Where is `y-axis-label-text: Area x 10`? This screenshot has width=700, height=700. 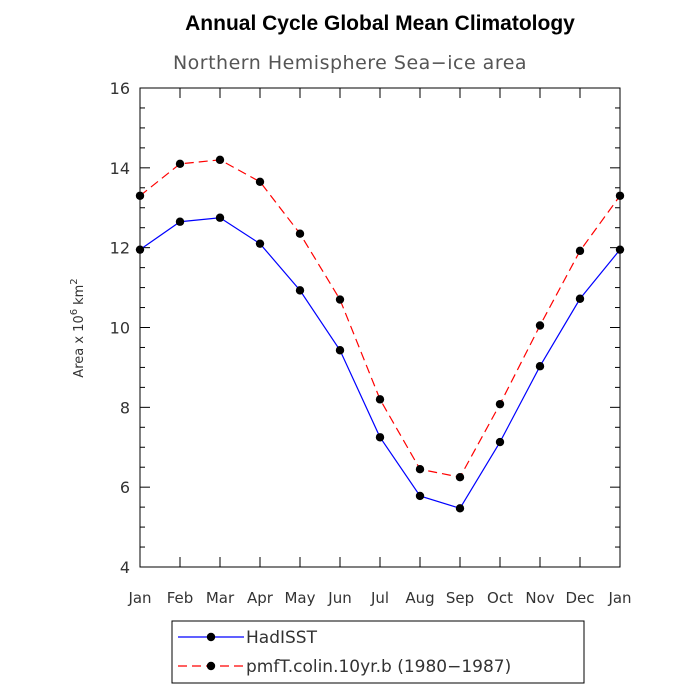
y-axis-label-text: Area x 10 is located at coordinates (79, 346).